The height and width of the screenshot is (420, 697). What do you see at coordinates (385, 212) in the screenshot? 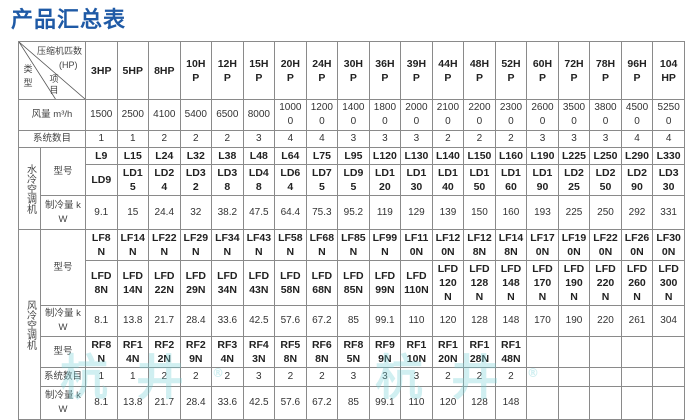
I see `cooling-value: 119` at bounding box center [385, 212].